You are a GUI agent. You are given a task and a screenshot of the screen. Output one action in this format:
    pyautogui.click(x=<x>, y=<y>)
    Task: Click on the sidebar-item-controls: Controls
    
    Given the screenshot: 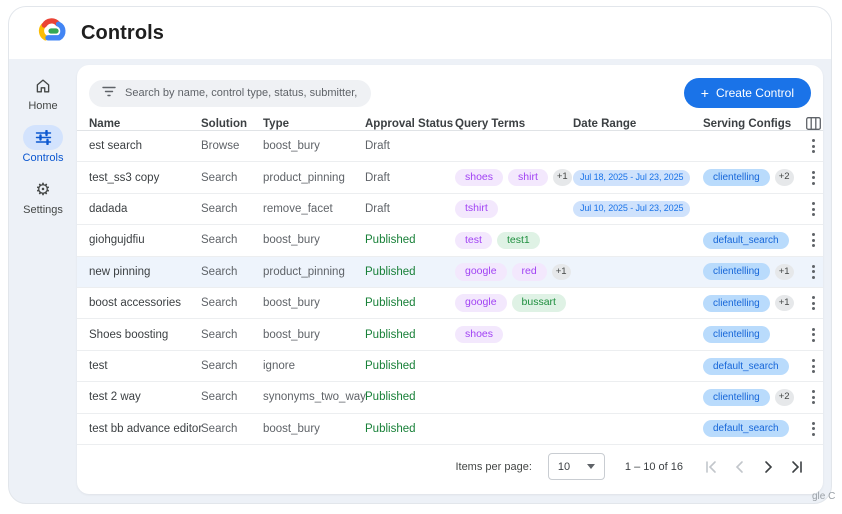 What is the action you would take?
    pyautogui.click(x=43, y=144)
    